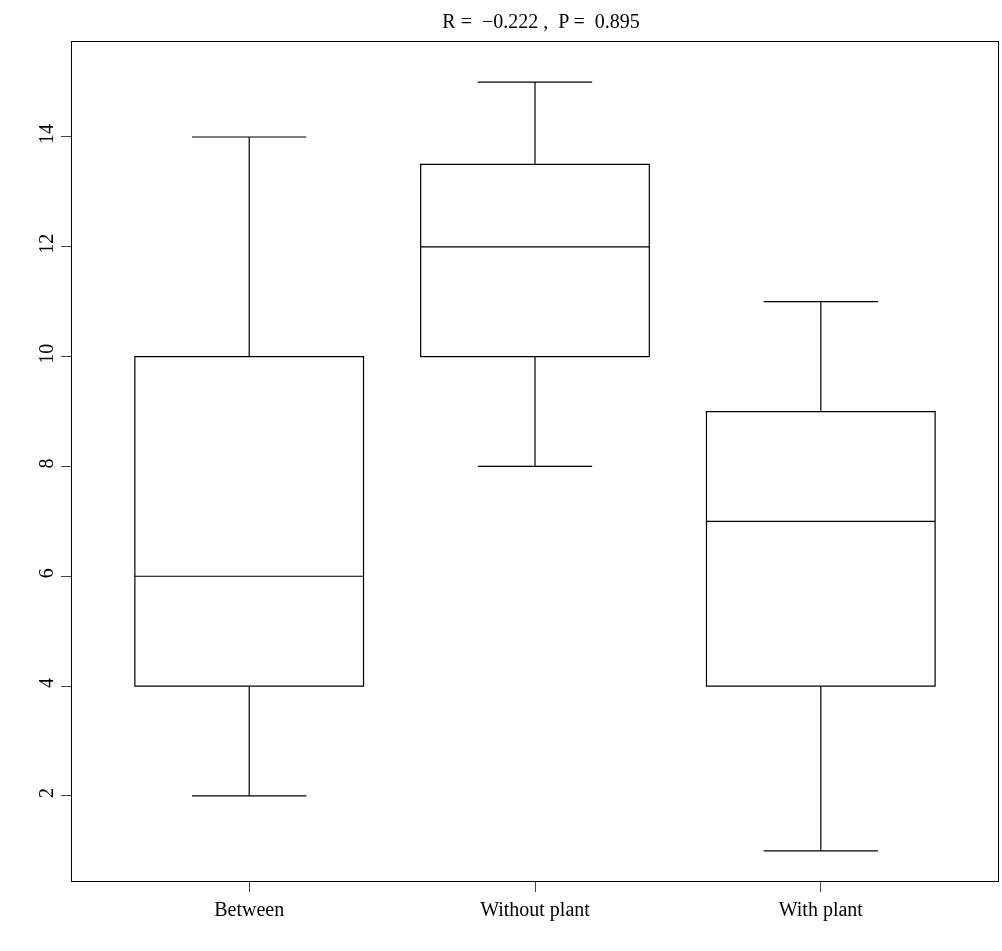 The height and width of the screenshot is (951, 1002). Describe the element at coordinates (46, 573) in the screenshot. I see `y-tick-label: 6` at that location.